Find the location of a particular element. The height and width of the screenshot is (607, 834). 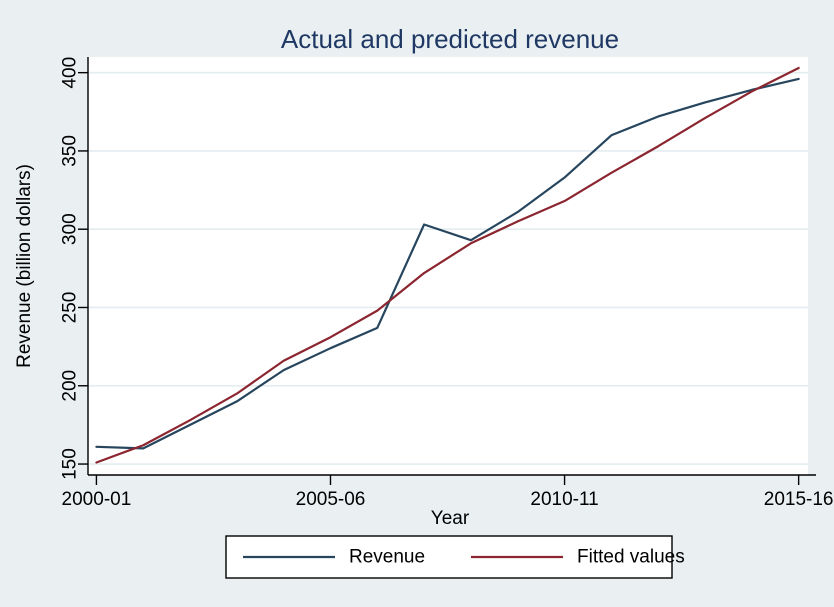

legend-label-revenue: Revenue is located at coordinates (387, 557).